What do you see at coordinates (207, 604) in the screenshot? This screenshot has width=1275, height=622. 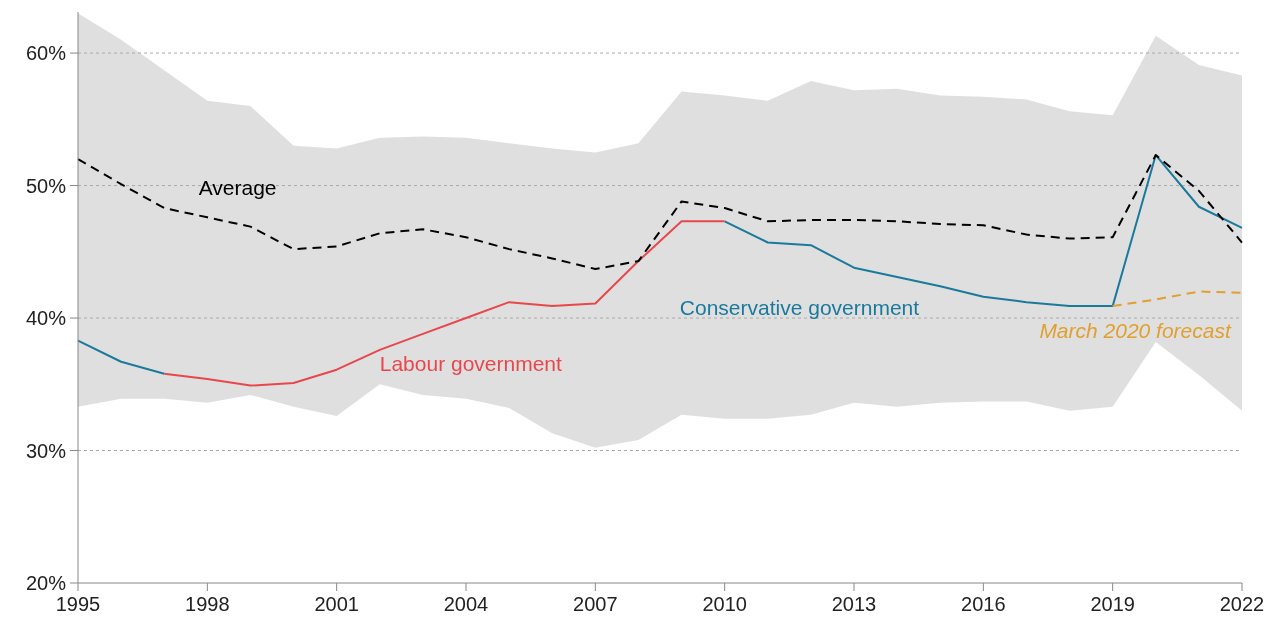 I see `x-tick-label: 1998` at bounding box center [207, 604].